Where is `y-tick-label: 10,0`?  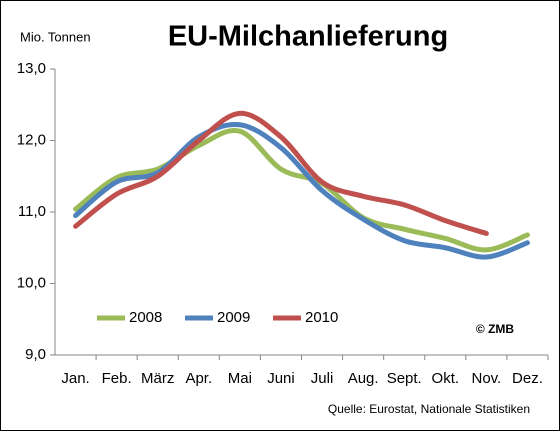 y-tick-label: 10,0 is located at coordinates (31, 282).